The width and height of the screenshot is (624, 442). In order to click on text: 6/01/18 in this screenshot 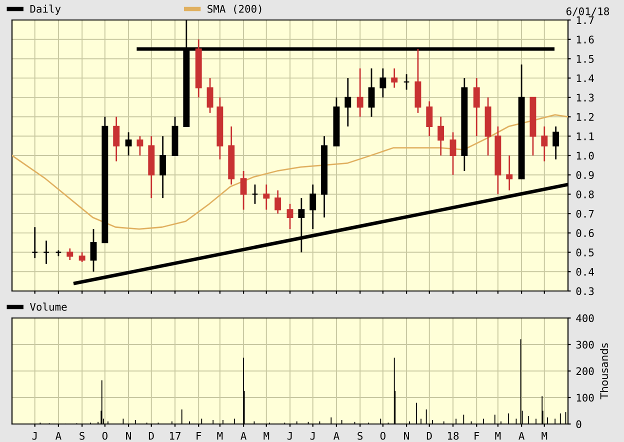, I will do `click(588, 11)`.